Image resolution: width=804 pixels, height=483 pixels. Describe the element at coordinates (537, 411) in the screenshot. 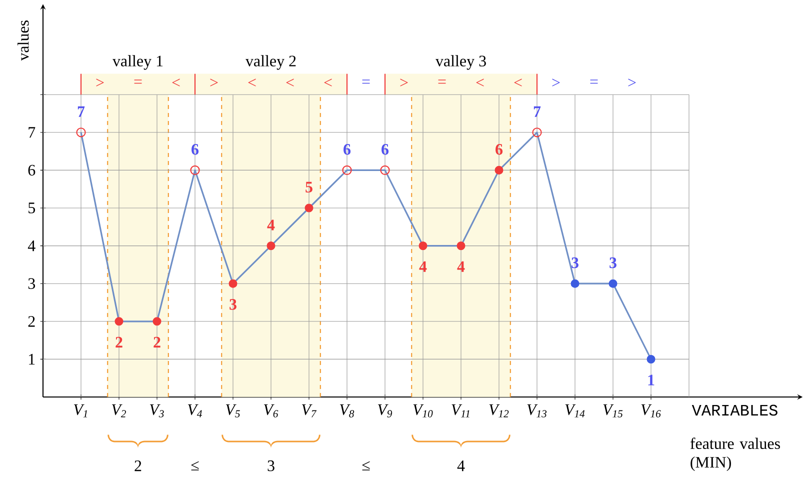

I see `x-tick-label: V$_{13}$` at that location.